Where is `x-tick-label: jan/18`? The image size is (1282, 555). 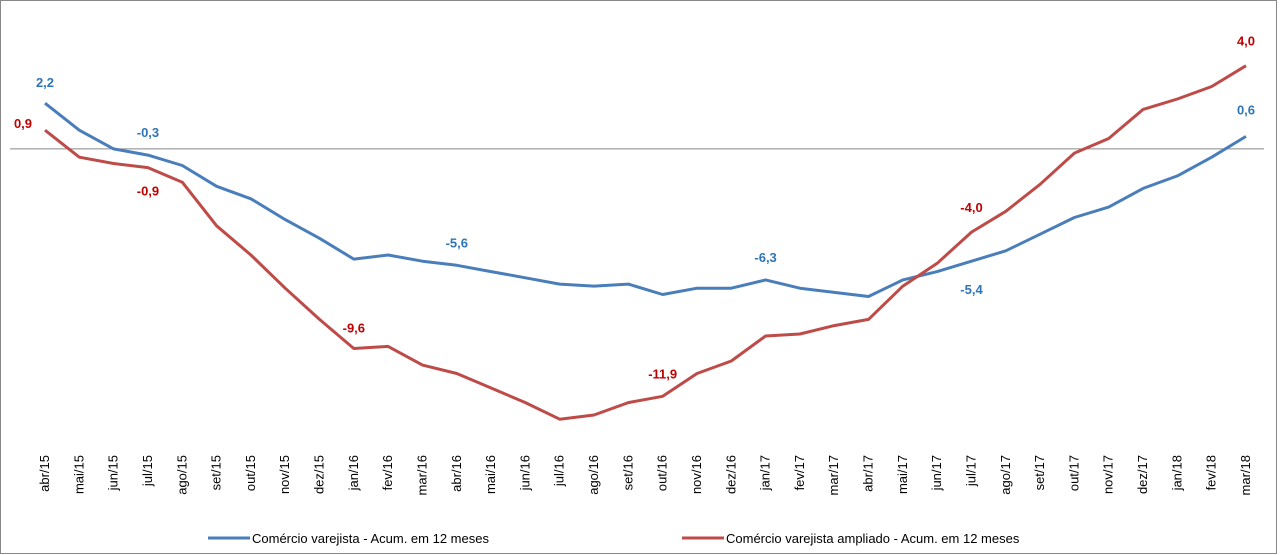
x-tick-label: jan/18 is located at coordinates (1176, 473).